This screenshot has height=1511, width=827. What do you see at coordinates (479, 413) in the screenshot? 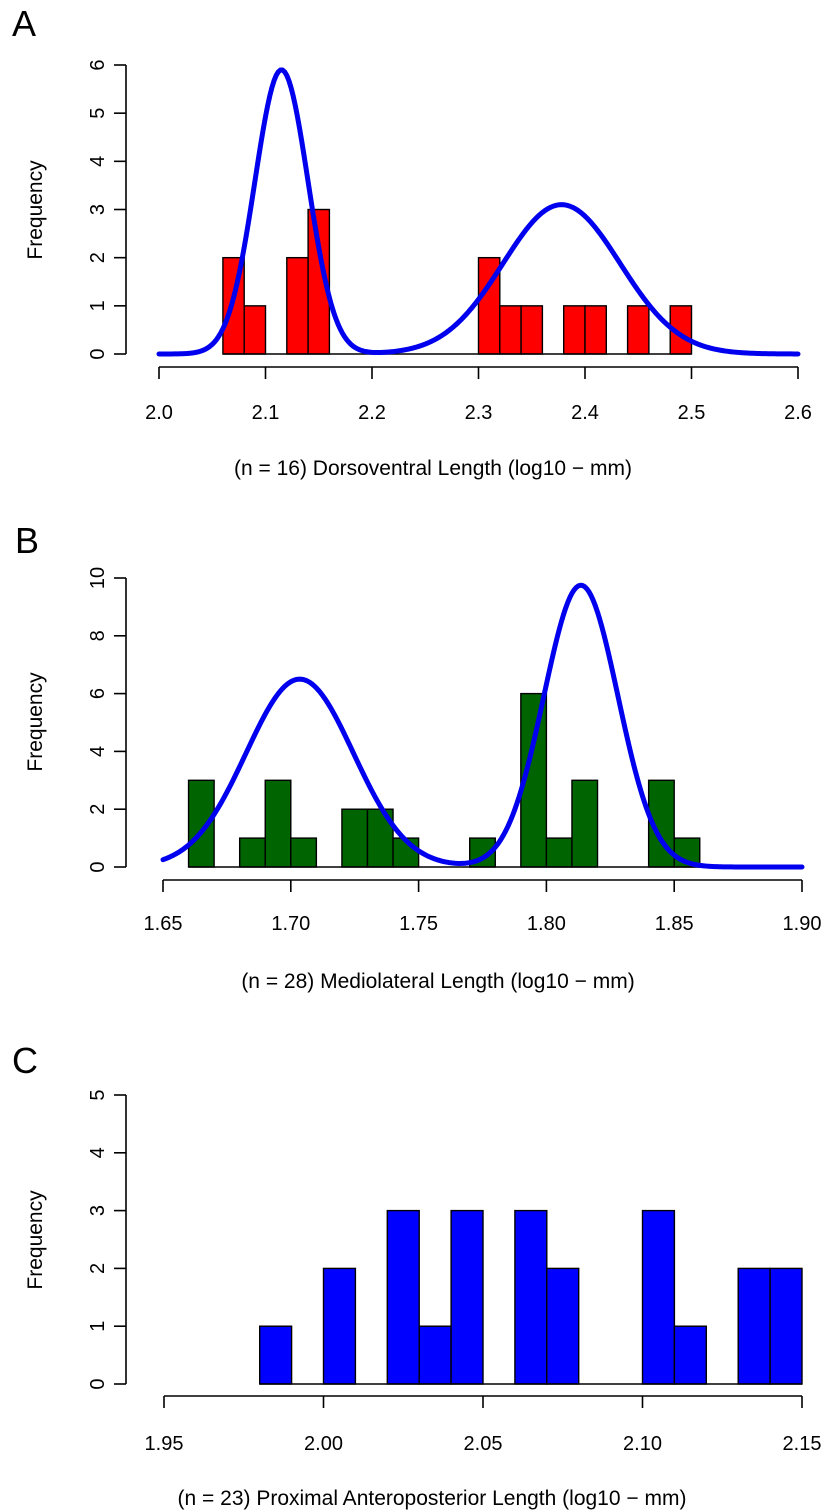
I see `x-tick-label: 2.3` at bounding box center [479, 413].